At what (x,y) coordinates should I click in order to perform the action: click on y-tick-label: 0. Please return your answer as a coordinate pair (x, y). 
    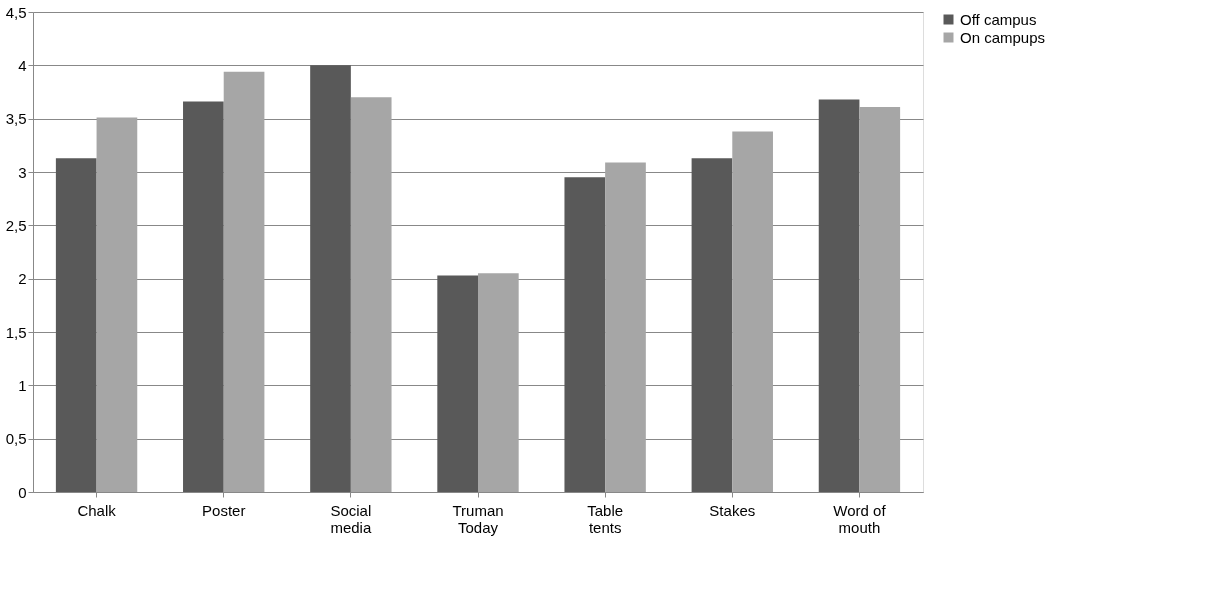
    Looking at the image, I should click on (22, 492).